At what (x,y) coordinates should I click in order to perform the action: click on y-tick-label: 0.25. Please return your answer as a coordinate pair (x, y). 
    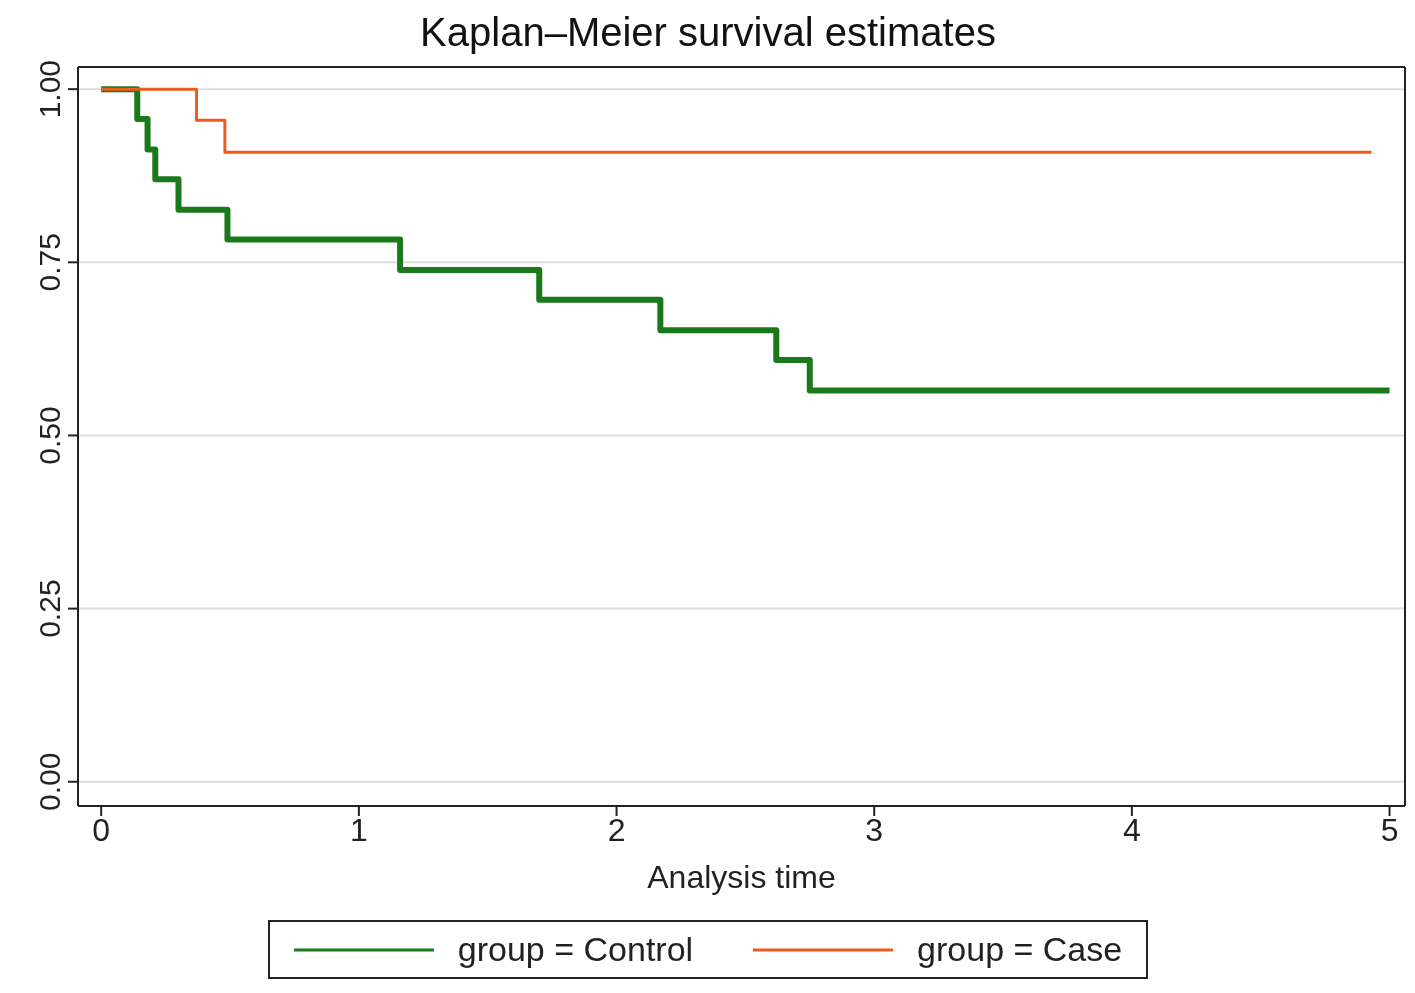
    Looking at the image, I should click on (49, 608).